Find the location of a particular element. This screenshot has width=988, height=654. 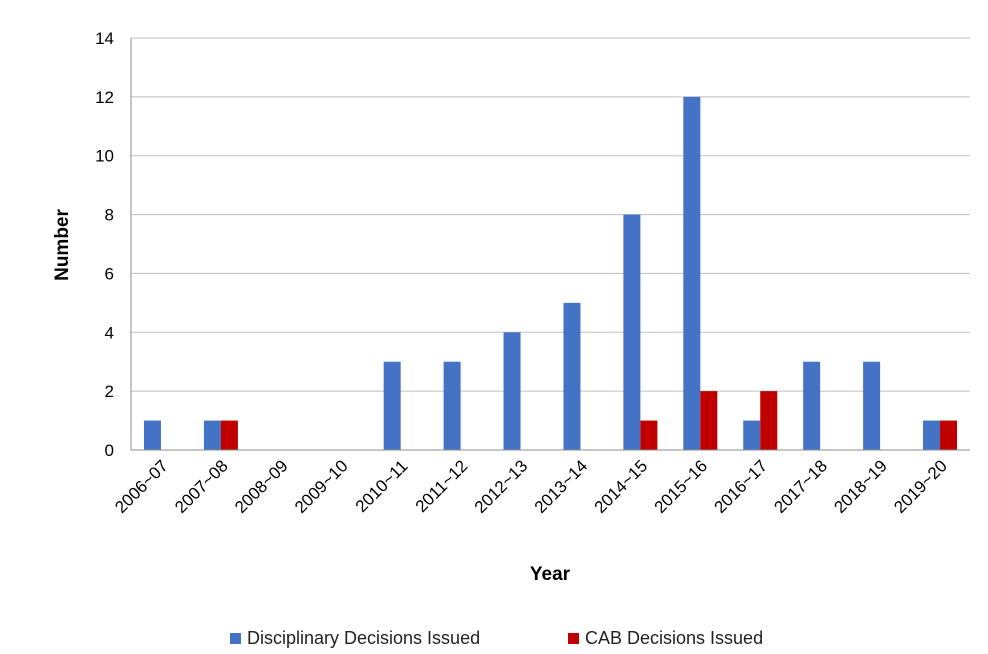

x-tick-label: 2010~11 is located at coordinates (382, 486).